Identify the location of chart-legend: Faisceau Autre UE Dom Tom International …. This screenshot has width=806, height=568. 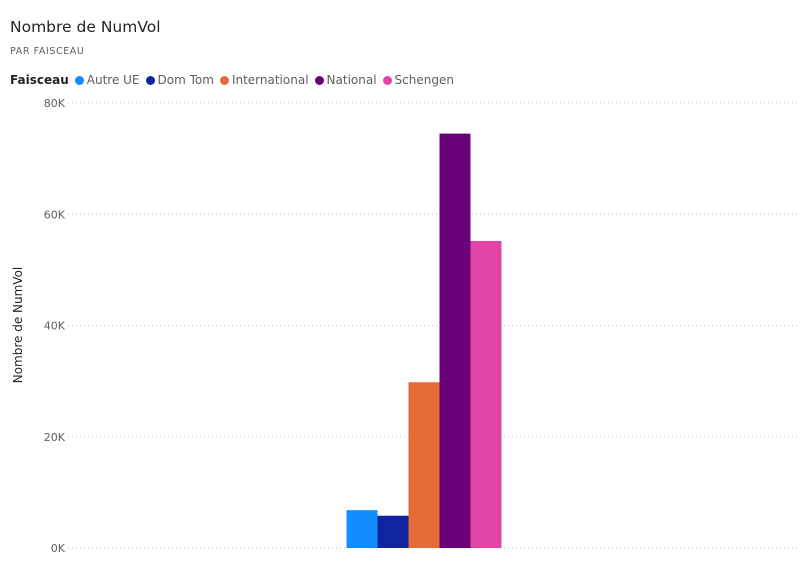
(235, 80).